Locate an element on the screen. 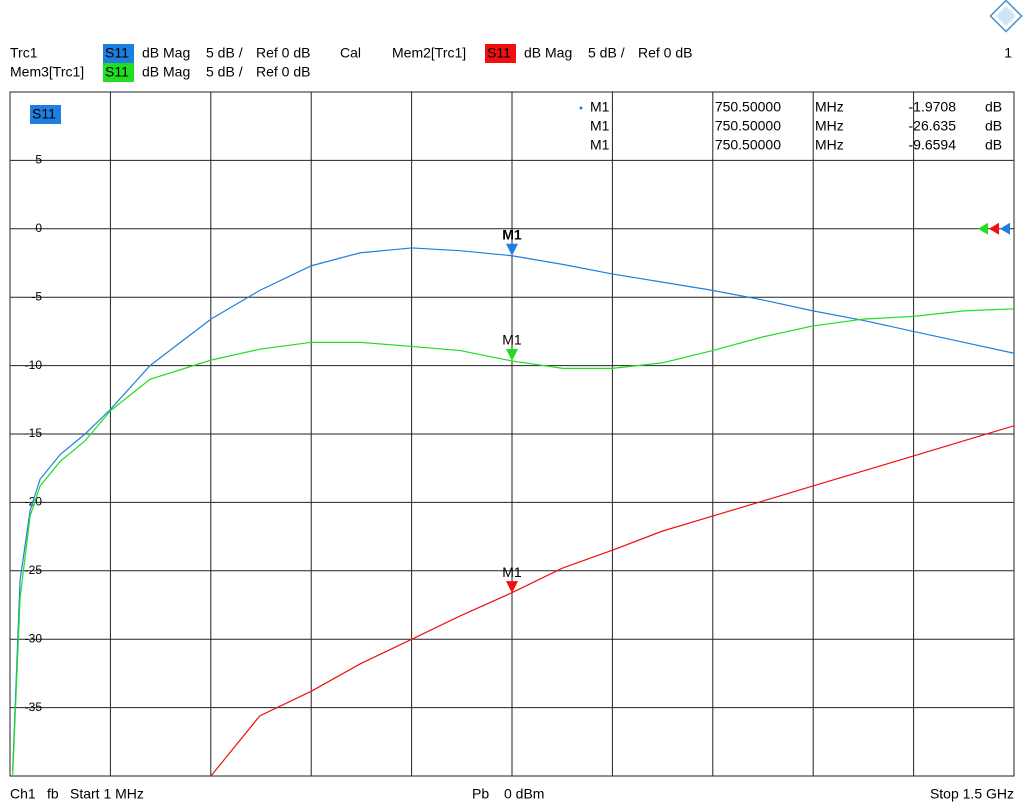  footer-power-label: Pb is located at coordinates (480, 794).